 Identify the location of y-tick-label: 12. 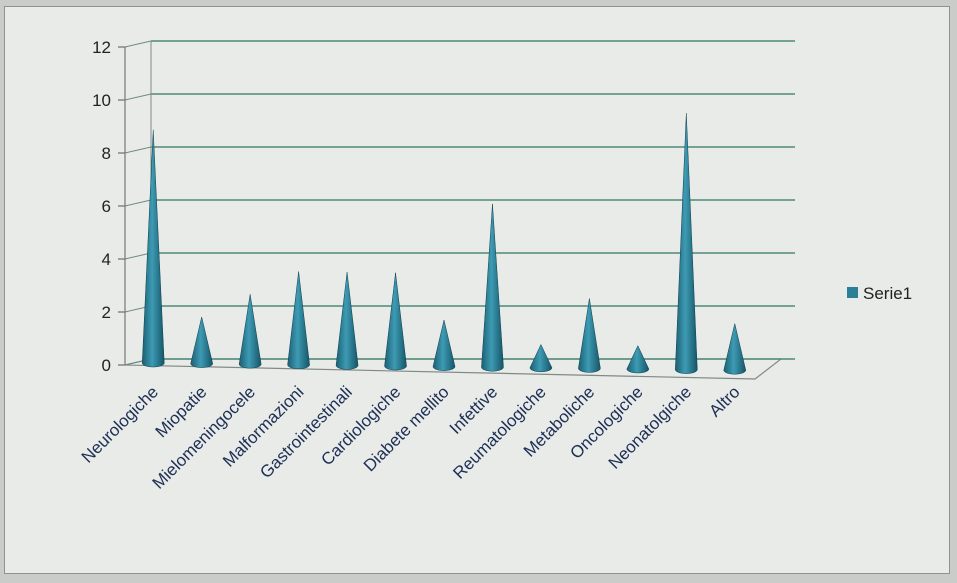
(101, 47).